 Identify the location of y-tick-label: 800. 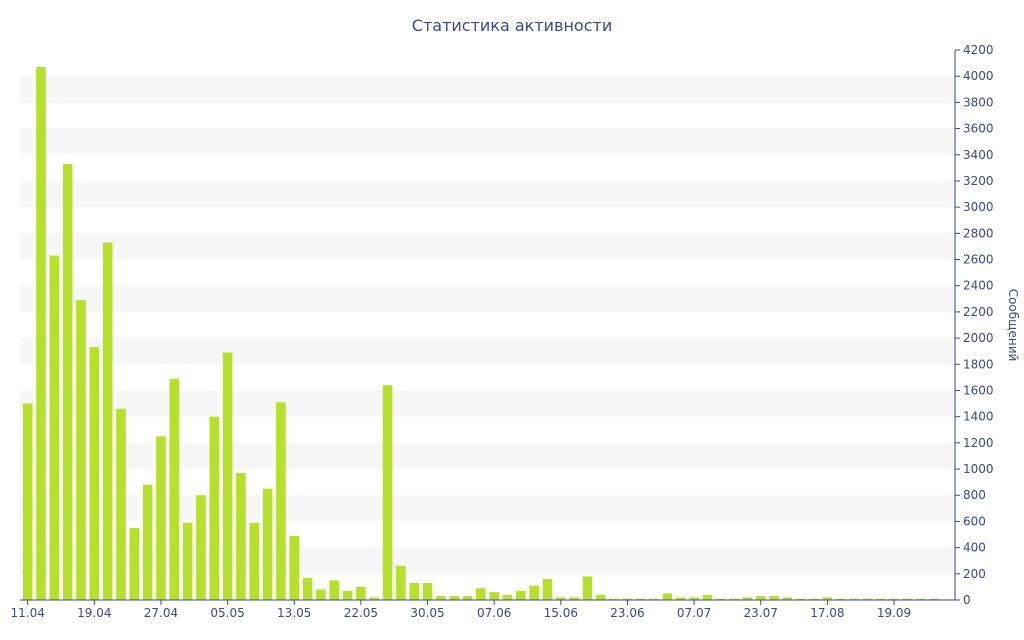
(974, 495).